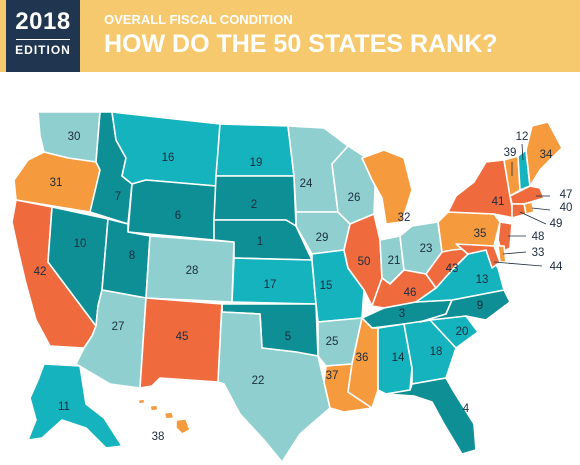 This screenshot has width=580, height=465. Describe the element at coordinates (332, 342) in the screenshot. I see `rank-label-ar: 25` at that location.